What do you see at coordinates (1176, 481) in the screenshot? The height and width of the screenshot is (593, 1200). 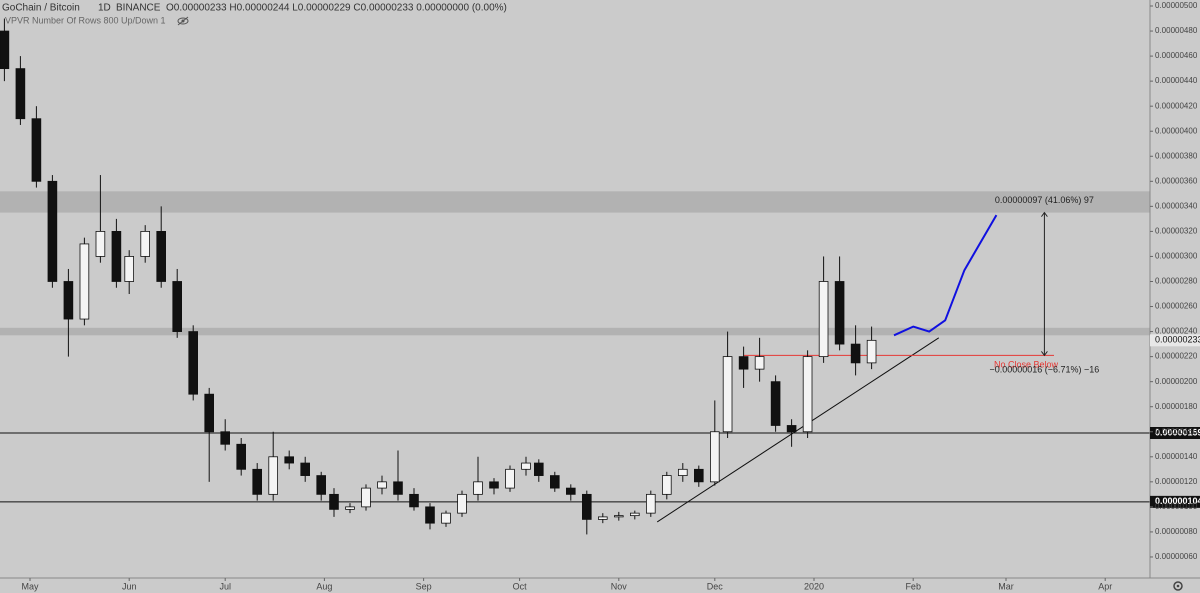 I see `y-tick-label: 0.00000120` at bounding box center [1176, 481].